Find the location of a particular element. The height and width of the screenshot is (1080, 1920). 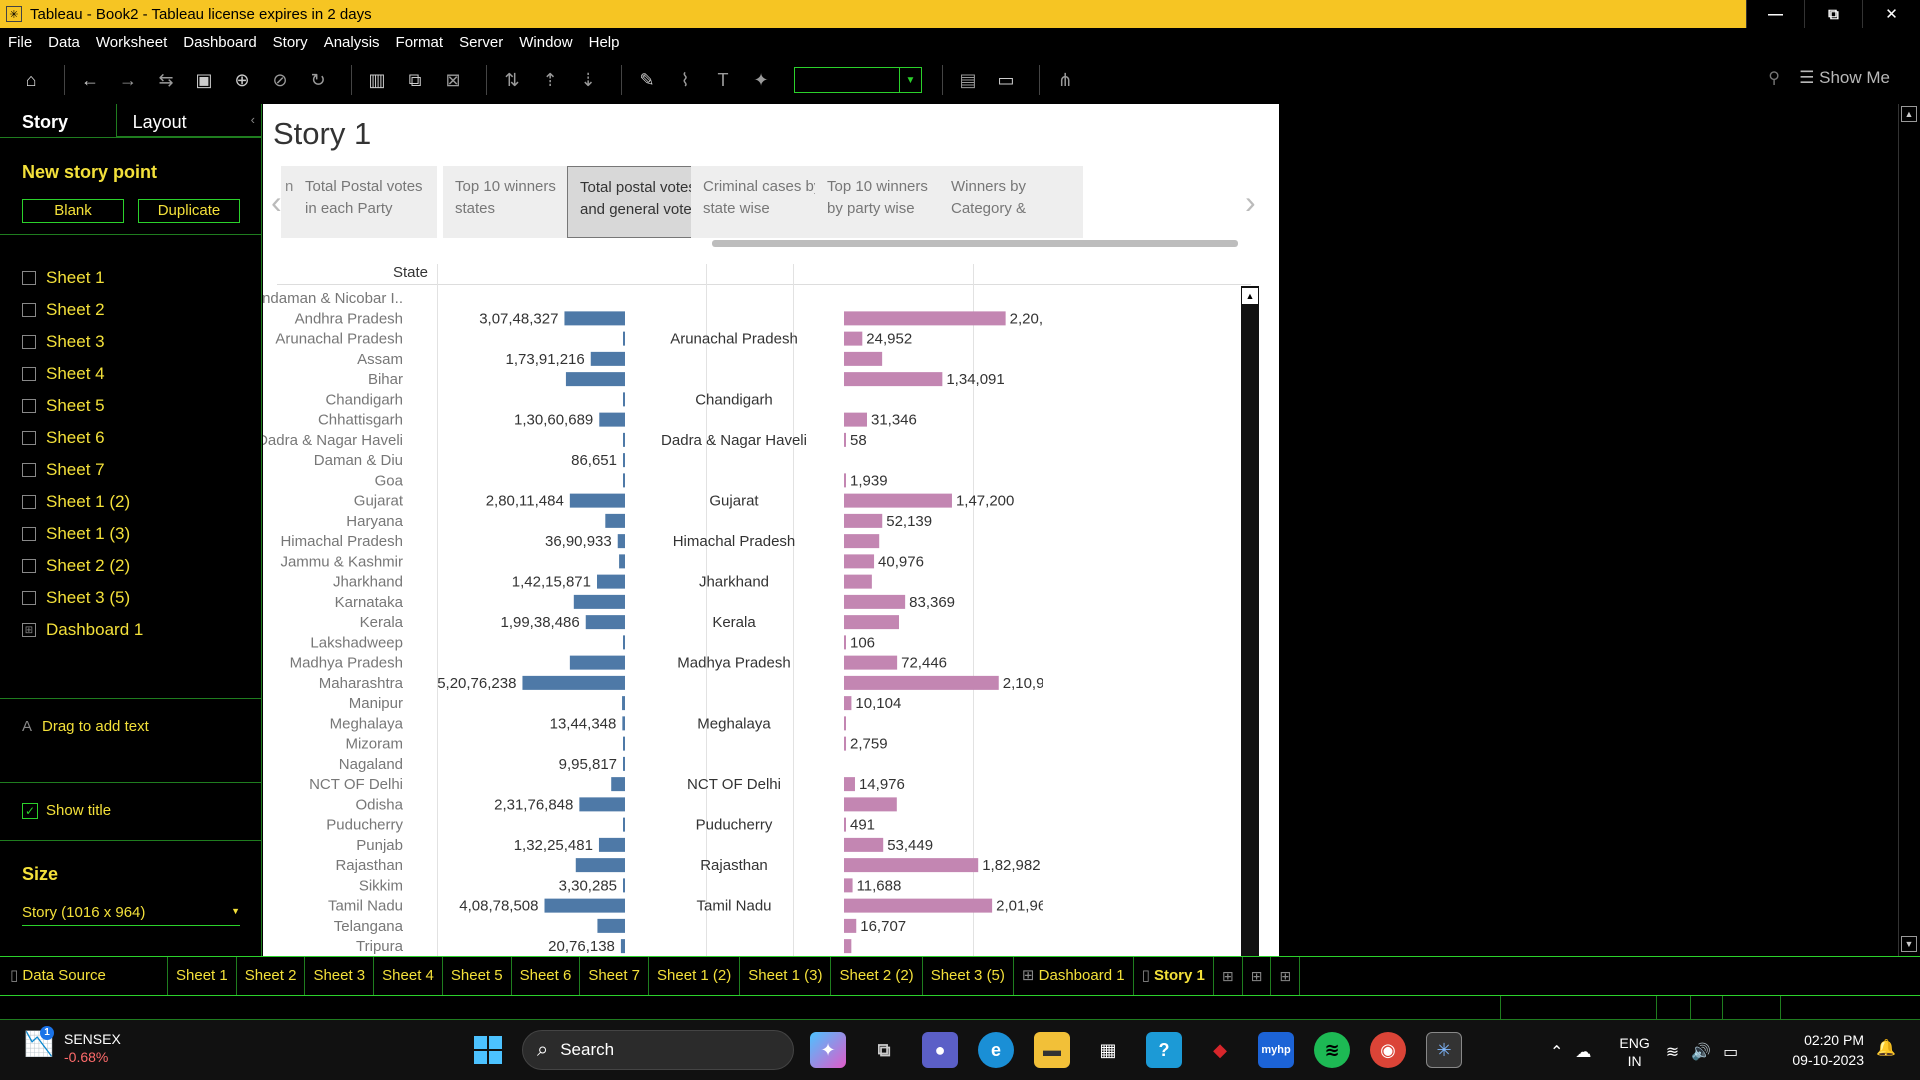

minimize-button: — is located at coordinates (1775, 14).